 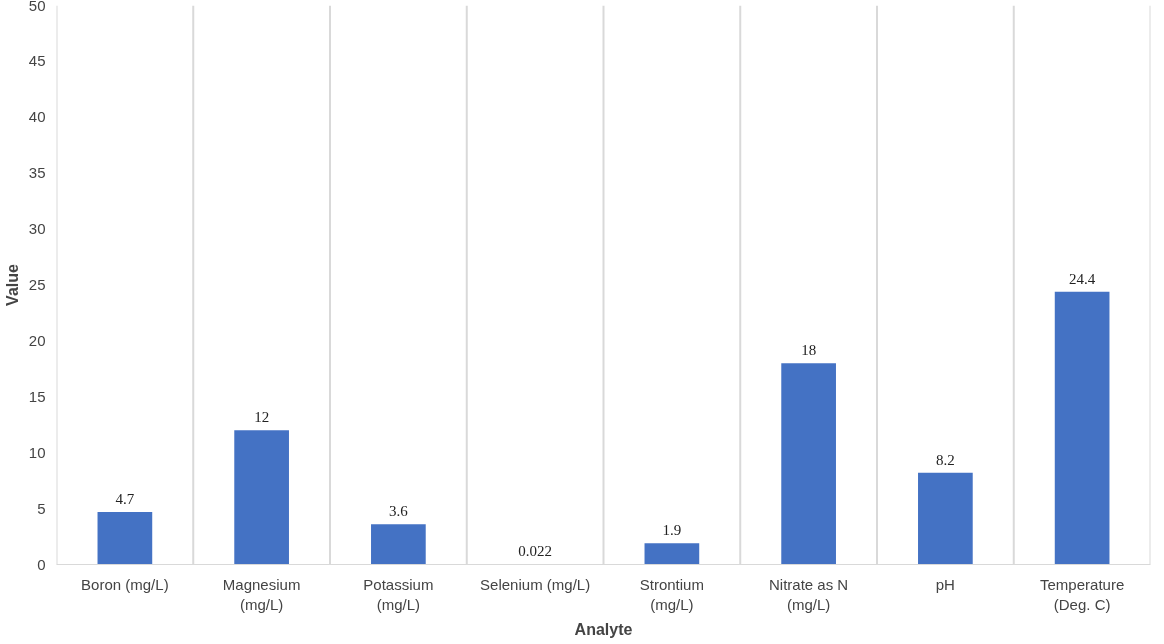 What do you see at coordinates (535, 584) in the screenshot?
I see `x-tick-label: Selenium (mg/L)` at bounding box center [535, 584].